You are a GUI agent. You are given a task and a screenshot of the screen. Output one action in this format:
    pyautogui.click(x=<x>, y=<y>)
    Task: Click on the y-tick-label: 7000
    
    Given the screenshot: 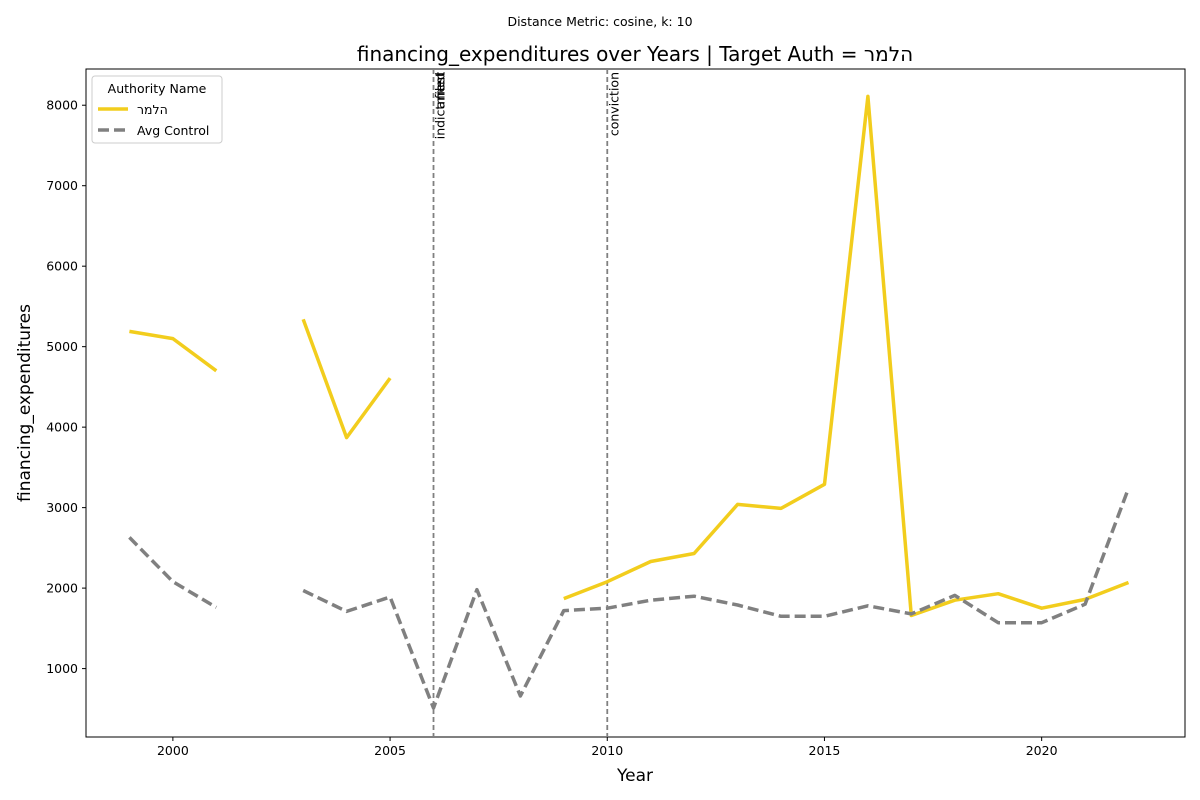 What is the action you would take?
    pyautogui.click(x=62, y=185)
    